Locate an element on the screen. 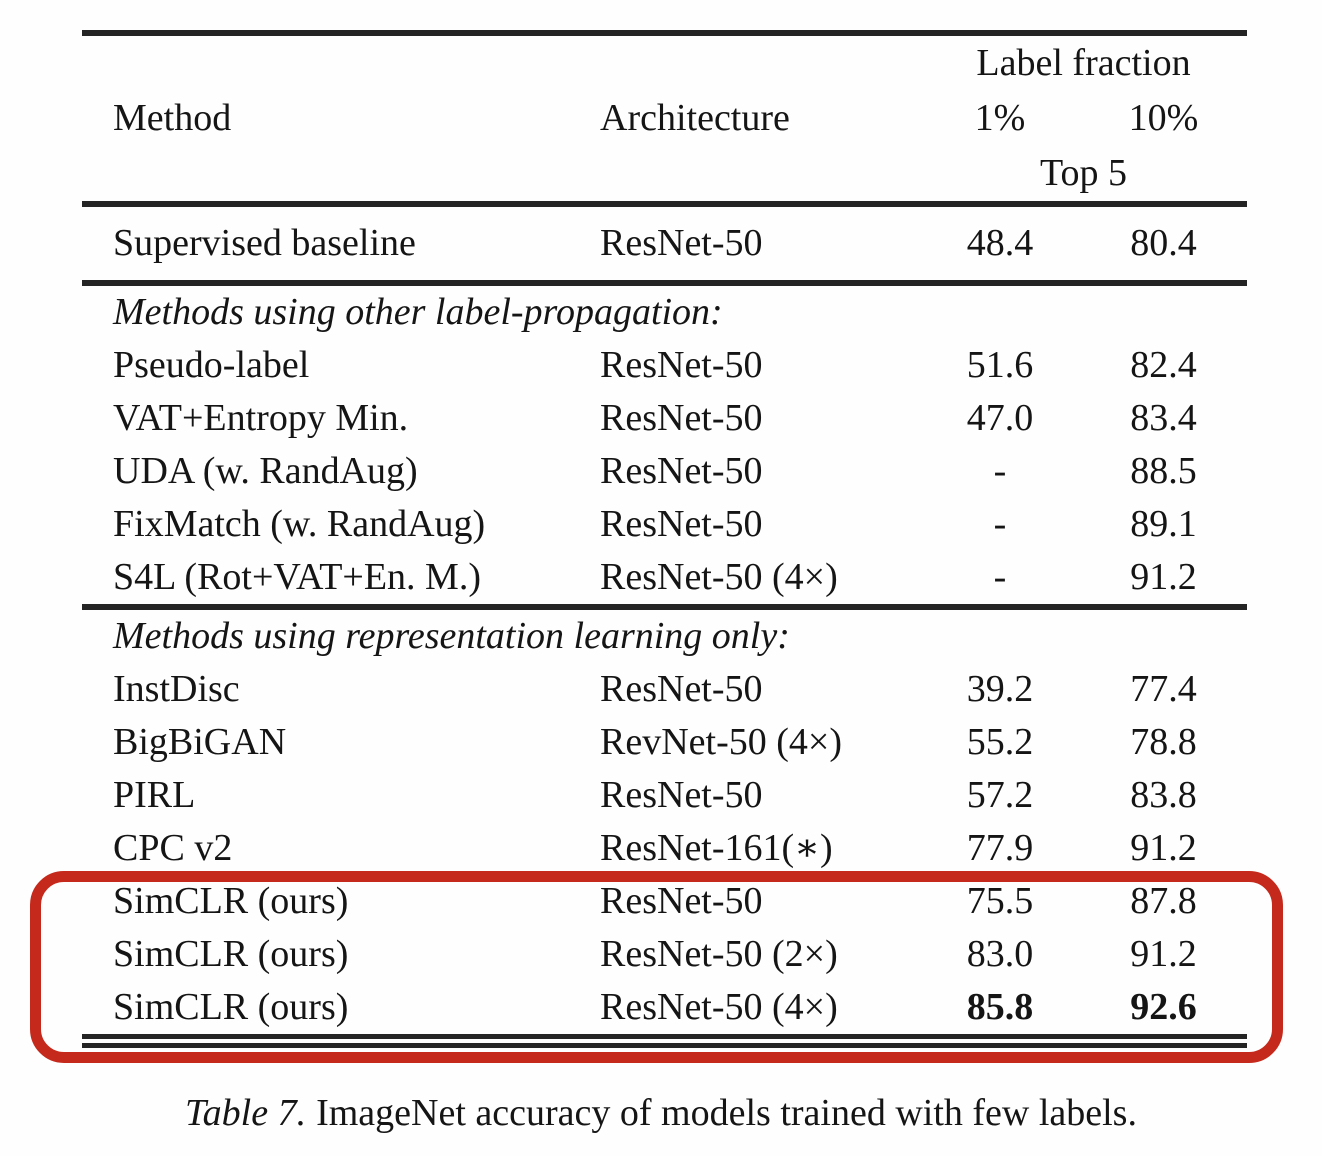  top5-header: Top 5 is located at coordinates (1083, 173).